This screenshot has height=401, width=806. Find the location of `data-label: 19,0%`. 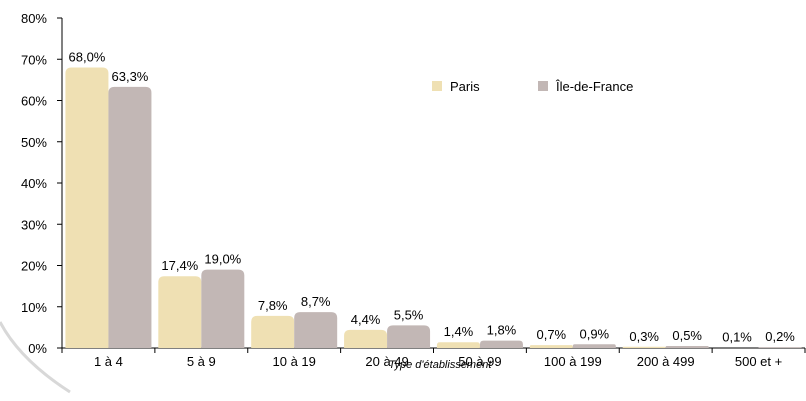

data-label: 19,0% is located at coordinates (222, 259).